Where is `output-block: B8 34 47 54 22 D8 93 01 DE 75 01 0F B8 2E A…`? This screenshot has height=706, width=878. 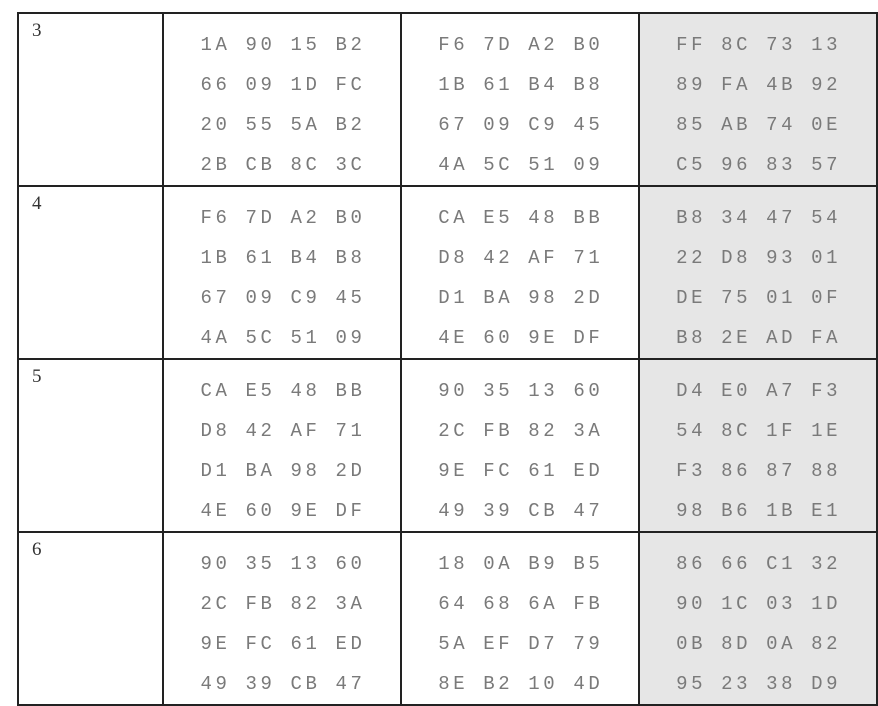 output-block: B8 34 47 54 22 D8 93 01 DE 75 01 0F B8 2E A… is located at coordinates (758, 272).